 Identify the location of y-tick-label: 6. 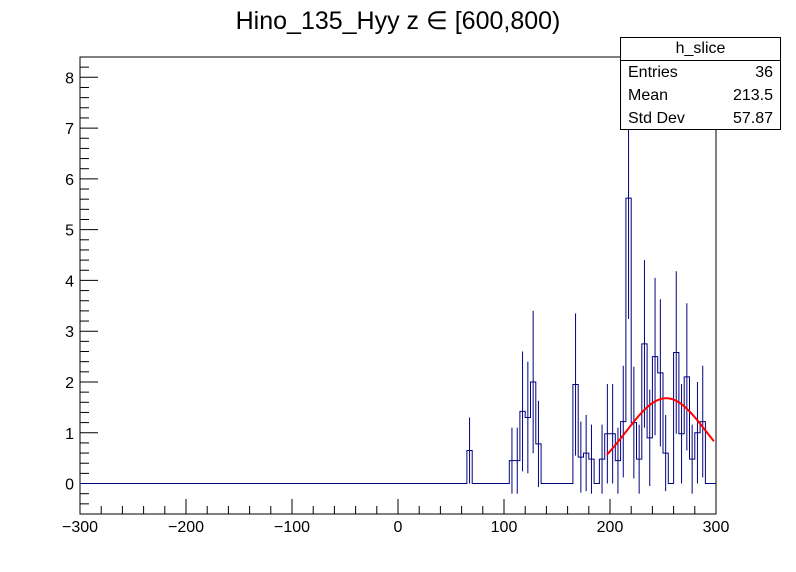
(69, 180).